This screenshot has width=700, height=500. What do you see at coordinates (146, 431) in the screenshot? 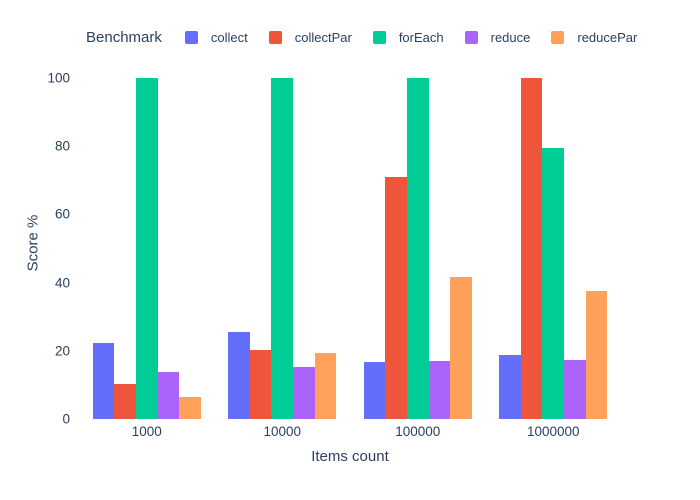
I see `x-axis-tick-label: 1000` at bounding box center [146, 431].